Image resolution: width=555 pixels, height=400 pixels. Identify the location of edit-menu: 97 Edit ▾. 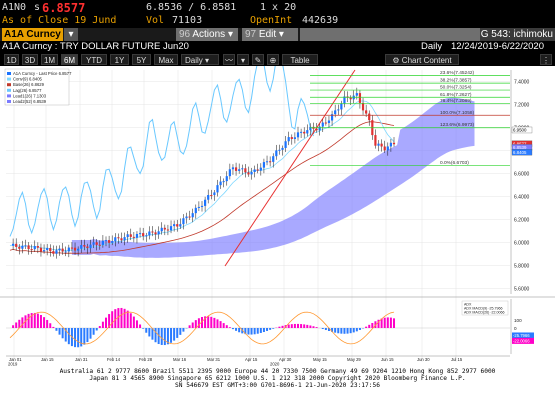
(270, 34).